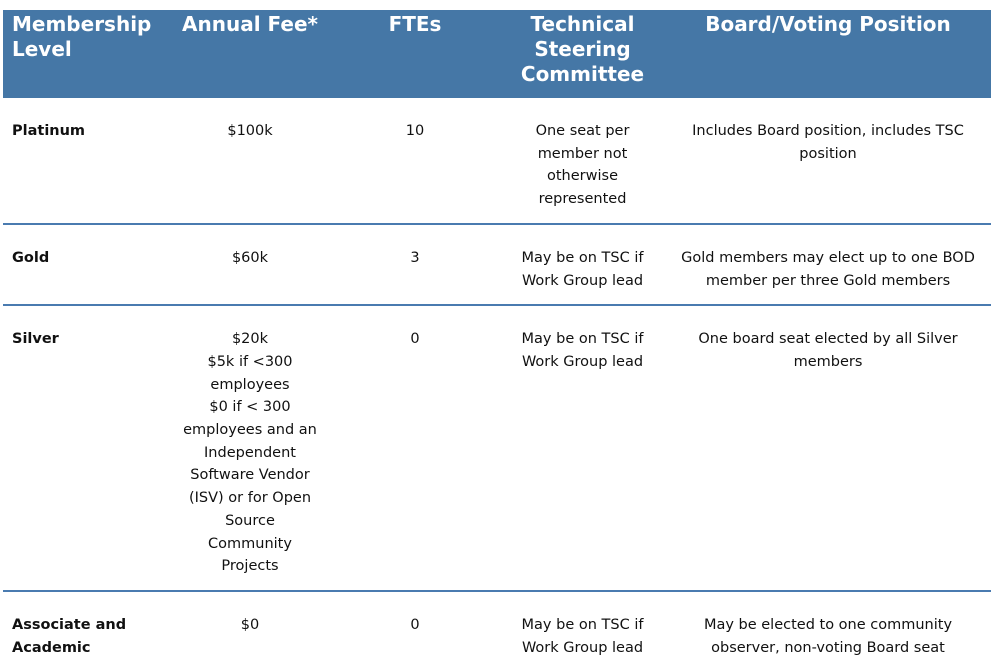 This screenshot has width=991, height=672. What do you see at coordinates (582, 199) in the screenshot?
I see `cell-line: represented` at bounding box center [582, 199].